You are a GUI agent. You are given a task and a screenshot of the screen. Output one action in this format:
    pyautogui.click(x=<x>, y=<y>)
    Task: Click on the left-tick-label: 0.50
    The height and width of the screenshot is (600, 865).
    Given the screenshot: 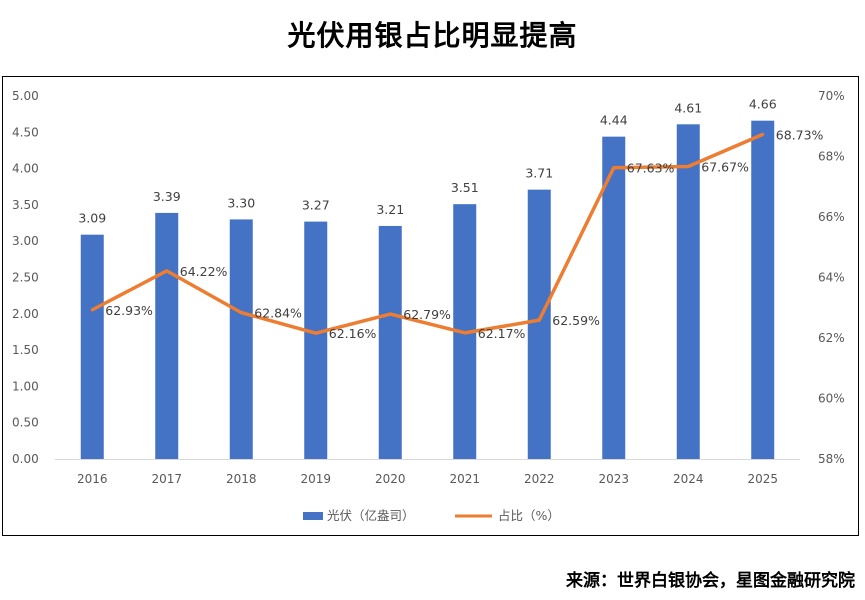 What is the action you would take?
    pyautogui.click(x=25, y=423)
    